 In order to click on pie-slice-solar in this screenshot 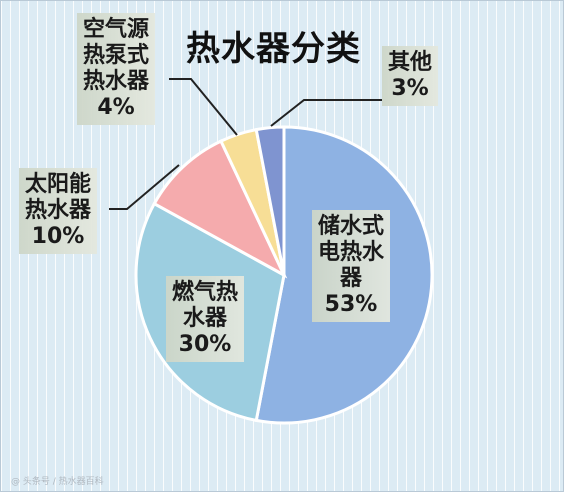, I will do `click(220, 209)`.